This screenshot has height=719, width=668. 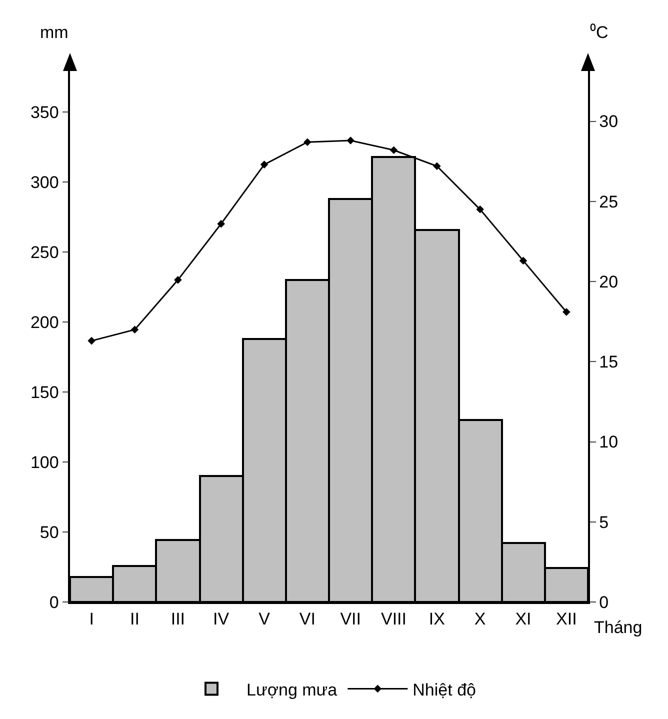 What do you see at coordinates (49, 532) in the screenshot?
I see `y-tick-label: 50` at bounding box center [49, 532].